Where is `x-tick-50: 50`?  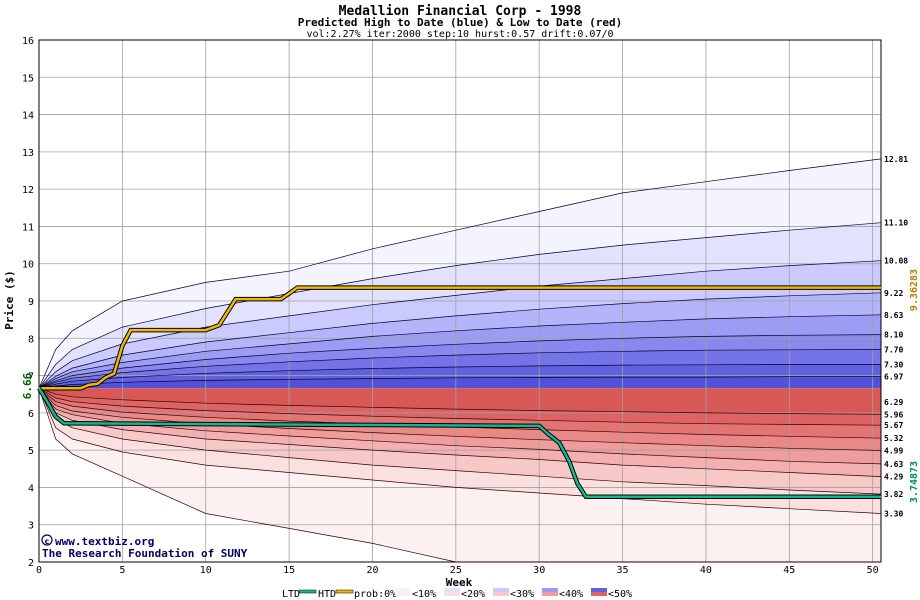
x-tick-50: 50 is located at coordinates (873, 570).